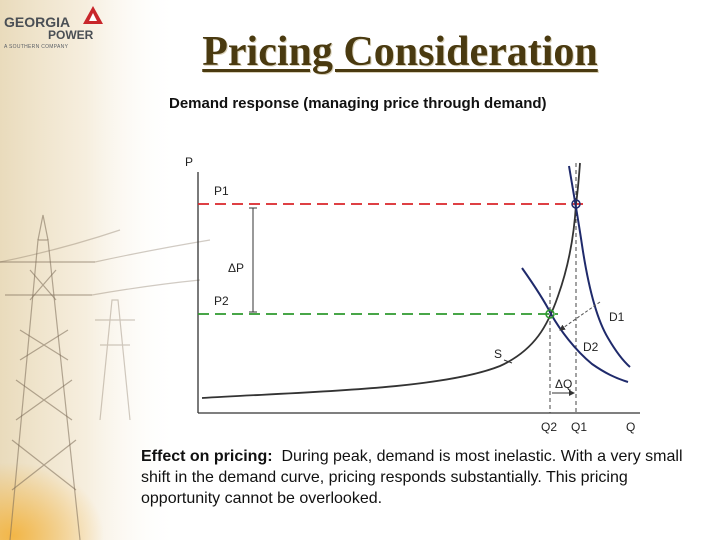  What do you see at coordinates (71, 35) in the screenshot?
I see `logo-line-2: POWER` at bounding box center [71, 35].